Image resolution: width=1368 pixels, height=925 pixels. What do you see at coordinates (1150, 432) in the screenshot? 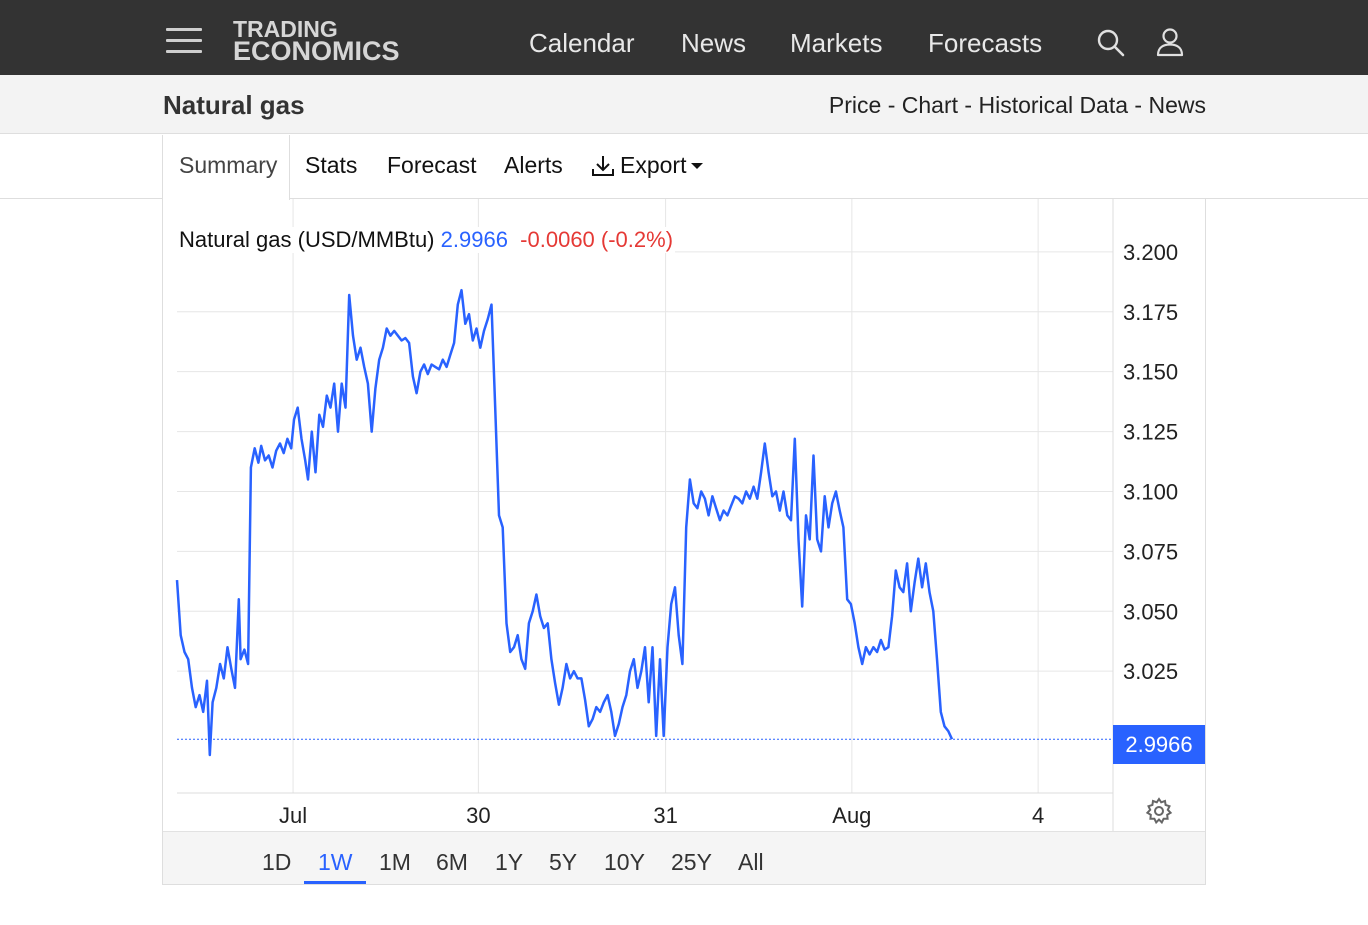
I see `y-tick-label: 3.125` at bounding box center [1150, 432].